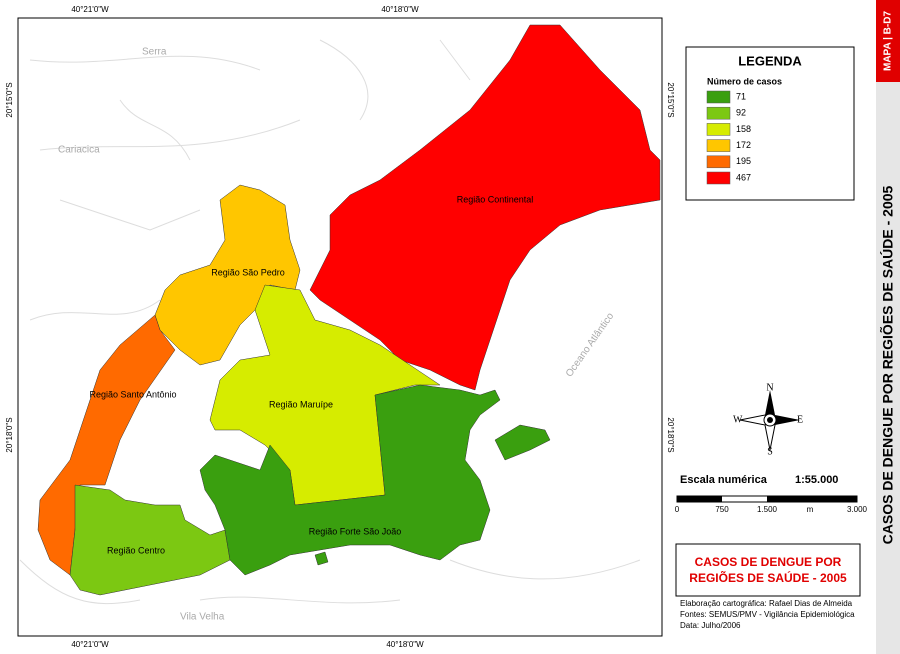 The width and height of the screenshot is (900, 654). I want to click on legend-items: 71 92 158 172 195 467, so click(728, 137).